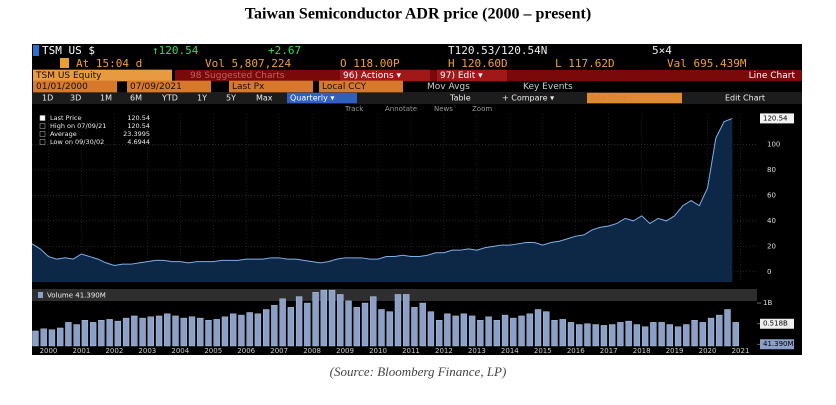  What do you see at coordinates (64, 63) in the screenshot?
I see `alert-icon` at bounding box center [64, 63].